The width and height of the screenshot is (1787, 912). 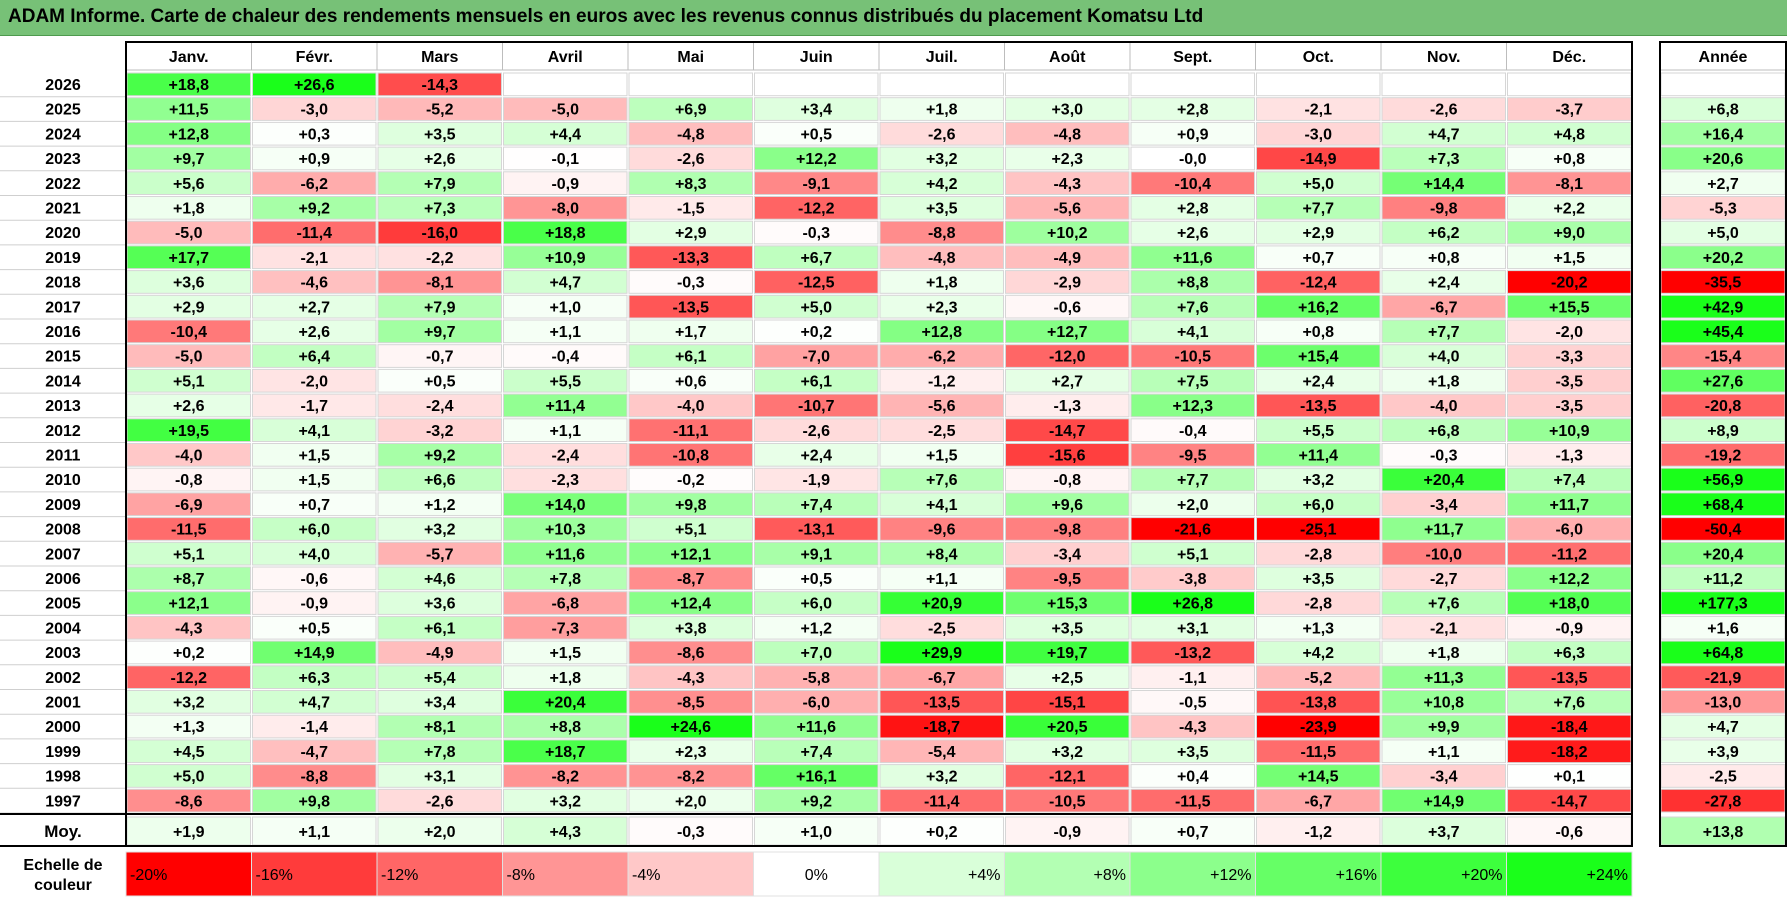 What do you see at coordinates (189, 604) in the screenshot?
I see `heatmap-cell-value: +12,1` at bounding box center [189, 604].